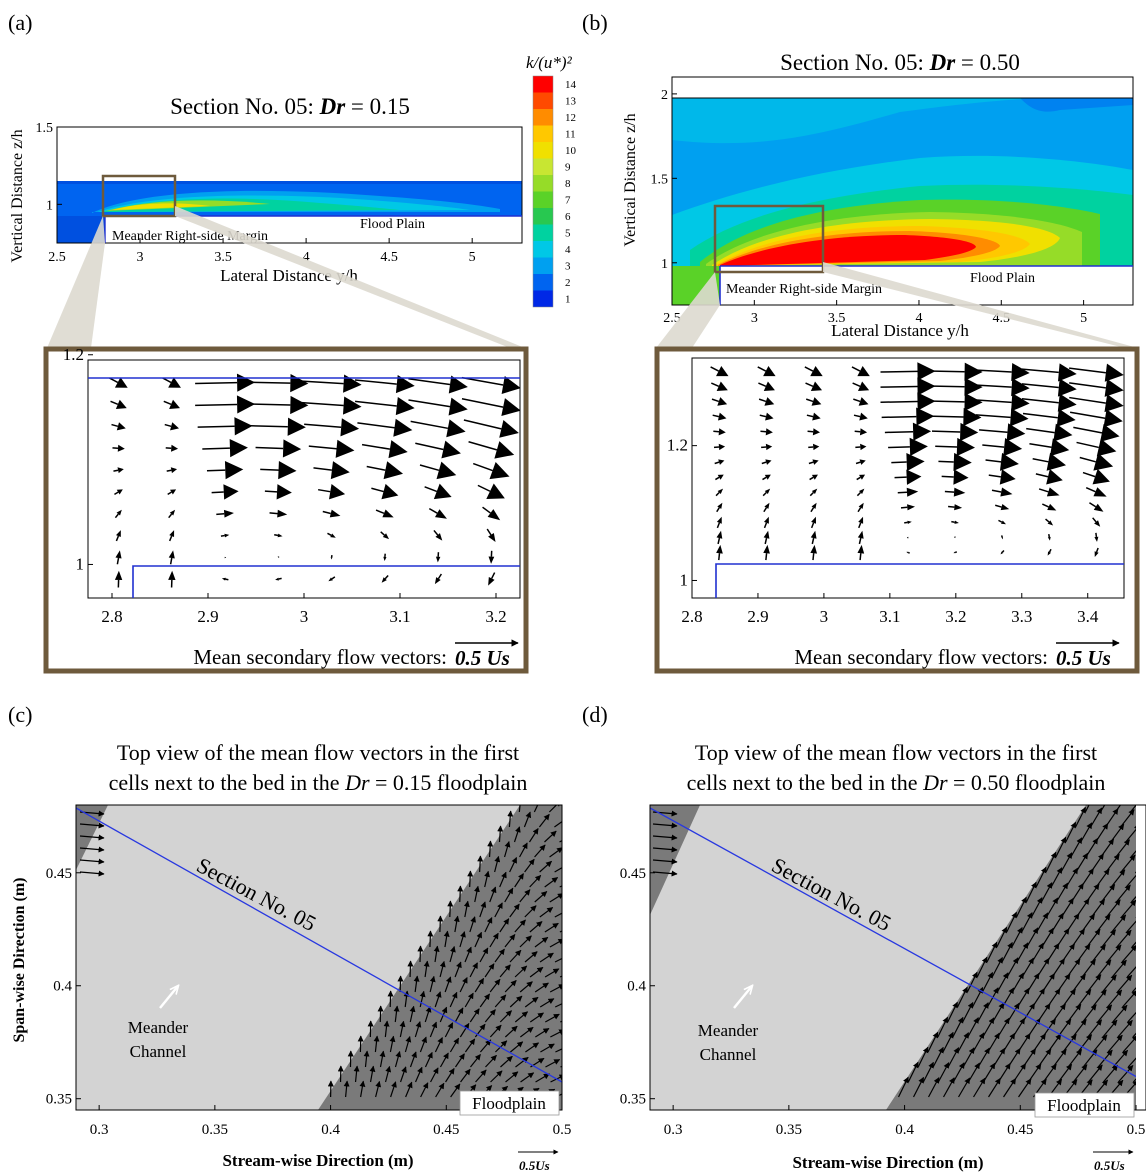  I want to click on panel-d-letter: (d), so click(595, 714).